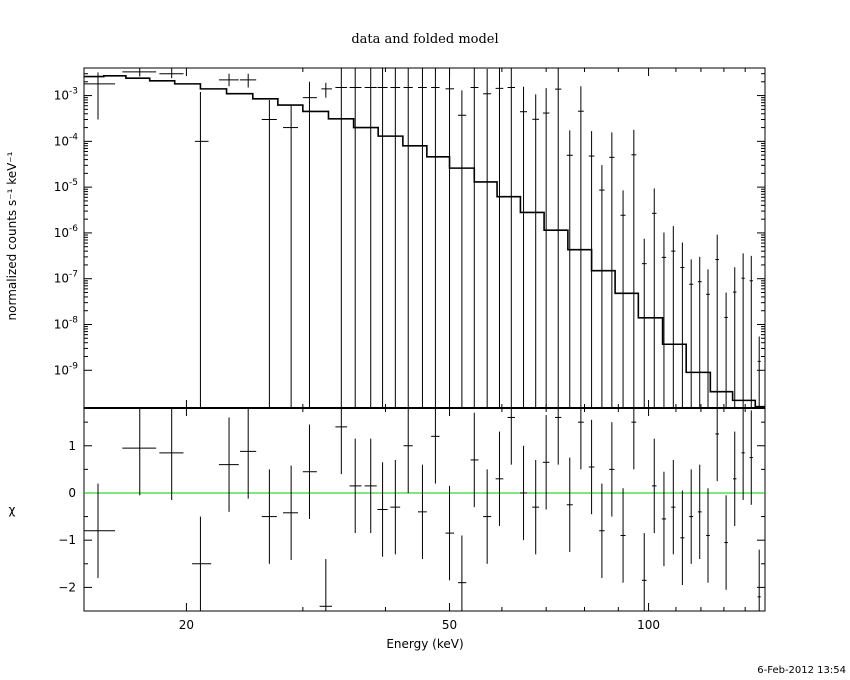 This screenshot has height=680, width=850. What do you see at coordinates (449, 625) in the screenshot?
I see `x-tick-label: 50` at bounding box center [449, 625].